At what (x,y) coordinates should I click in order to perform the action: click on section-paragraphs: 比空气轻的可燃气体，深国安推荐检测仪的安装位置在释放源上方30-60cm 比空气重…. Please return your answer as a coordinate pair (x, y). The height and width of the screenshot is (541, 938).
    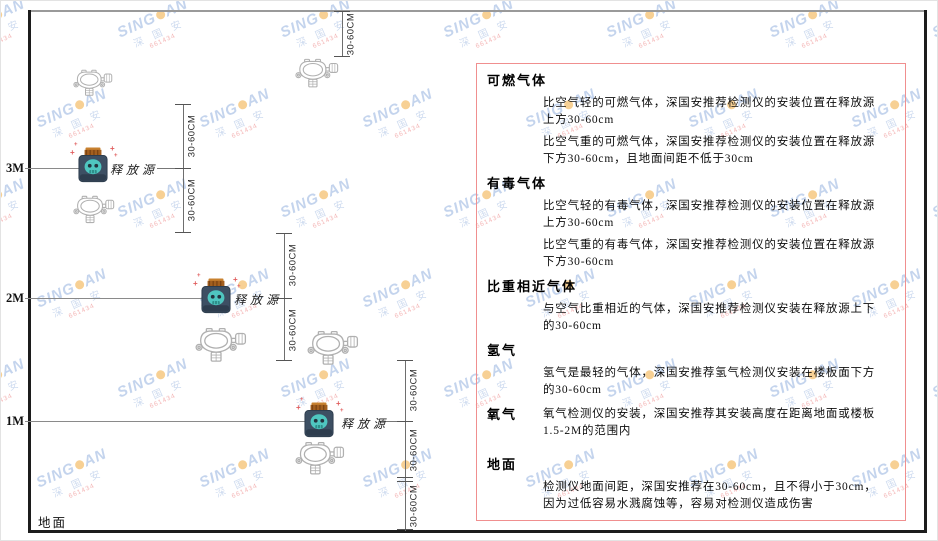
    Looking at the image, I should click on (690, 131).